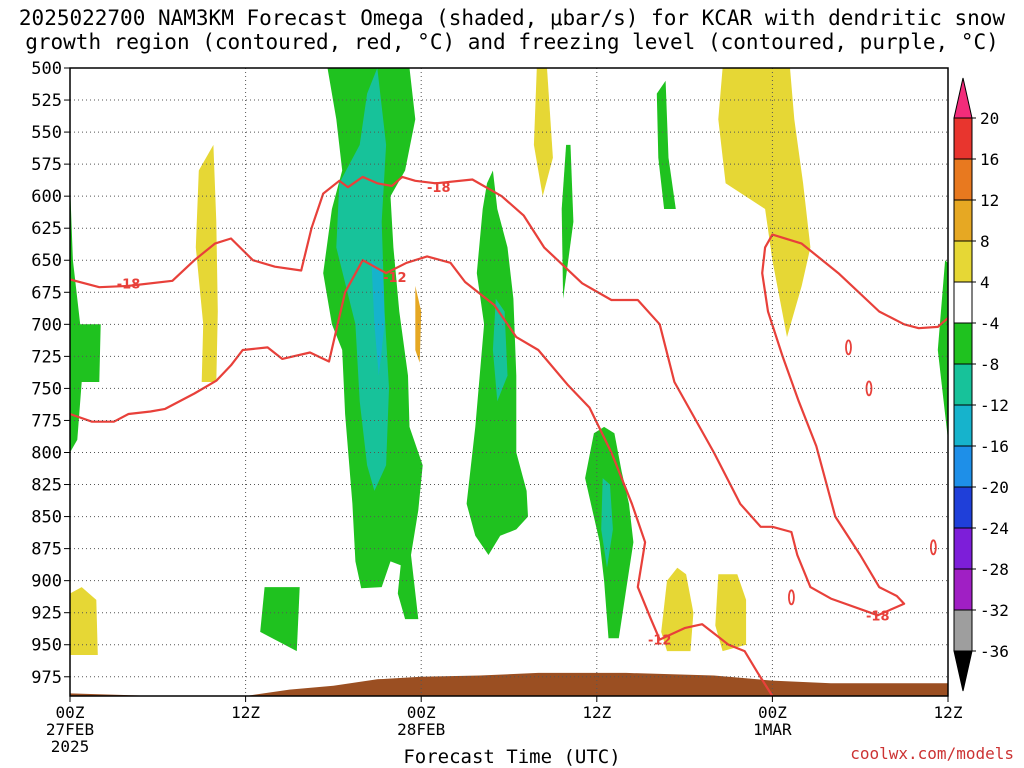 The height and width of the screenshot is (768, 1024). Describe the element at coordinates (994, 651) in the screenshot. I see `colorbar-label: -36` at that location.